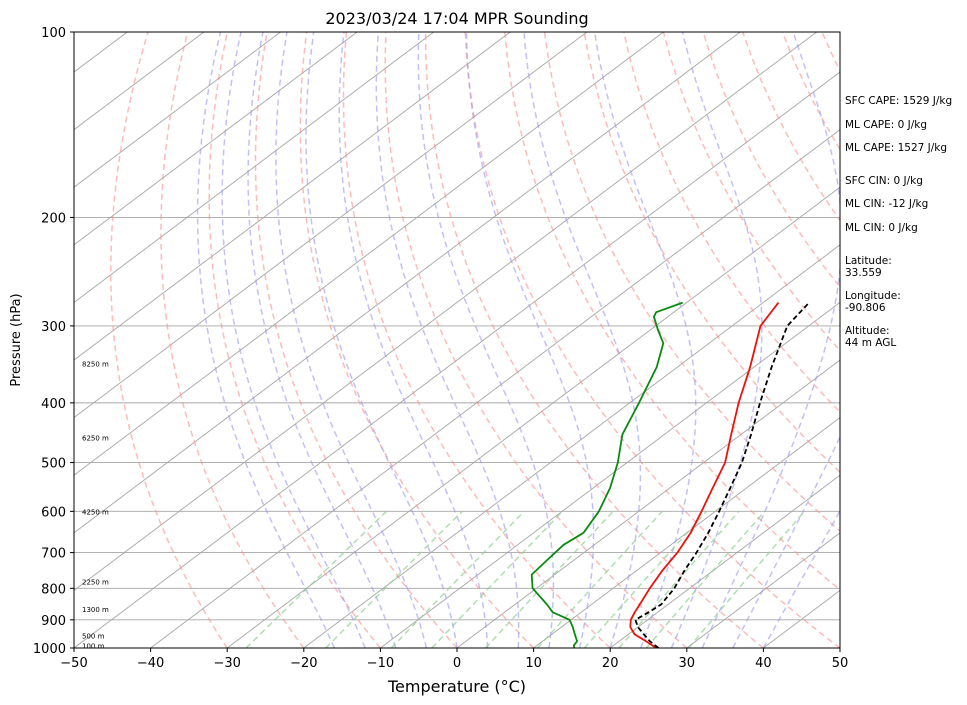 The width and height of the screenshot is (967, 705). What do you see at coordinates (896, 148) in the screenshot?
I see `ml-cape-text-2: ML CAPE: 1527 J/kg` at bounding box center [896, 148].